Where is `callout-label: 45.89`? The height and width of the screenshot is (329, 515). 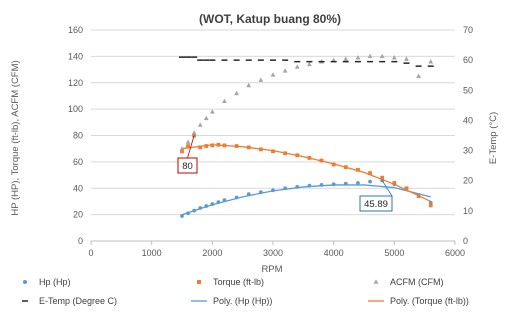 callout-label: 45.89 is located at coordinates (376, 204).